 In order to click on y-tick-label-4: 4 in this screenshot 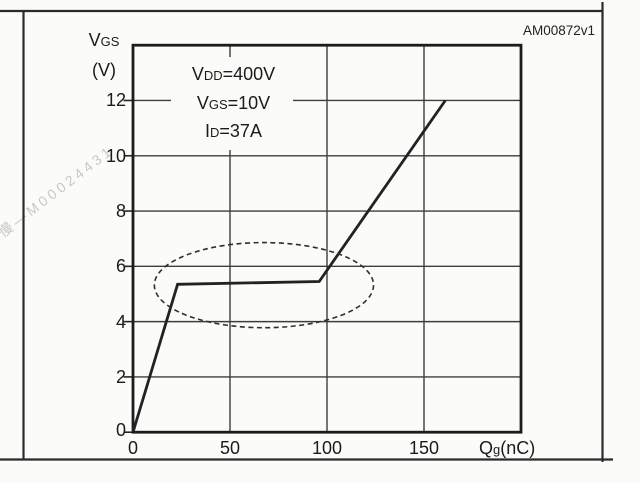, I will do `click(120, 322)`.